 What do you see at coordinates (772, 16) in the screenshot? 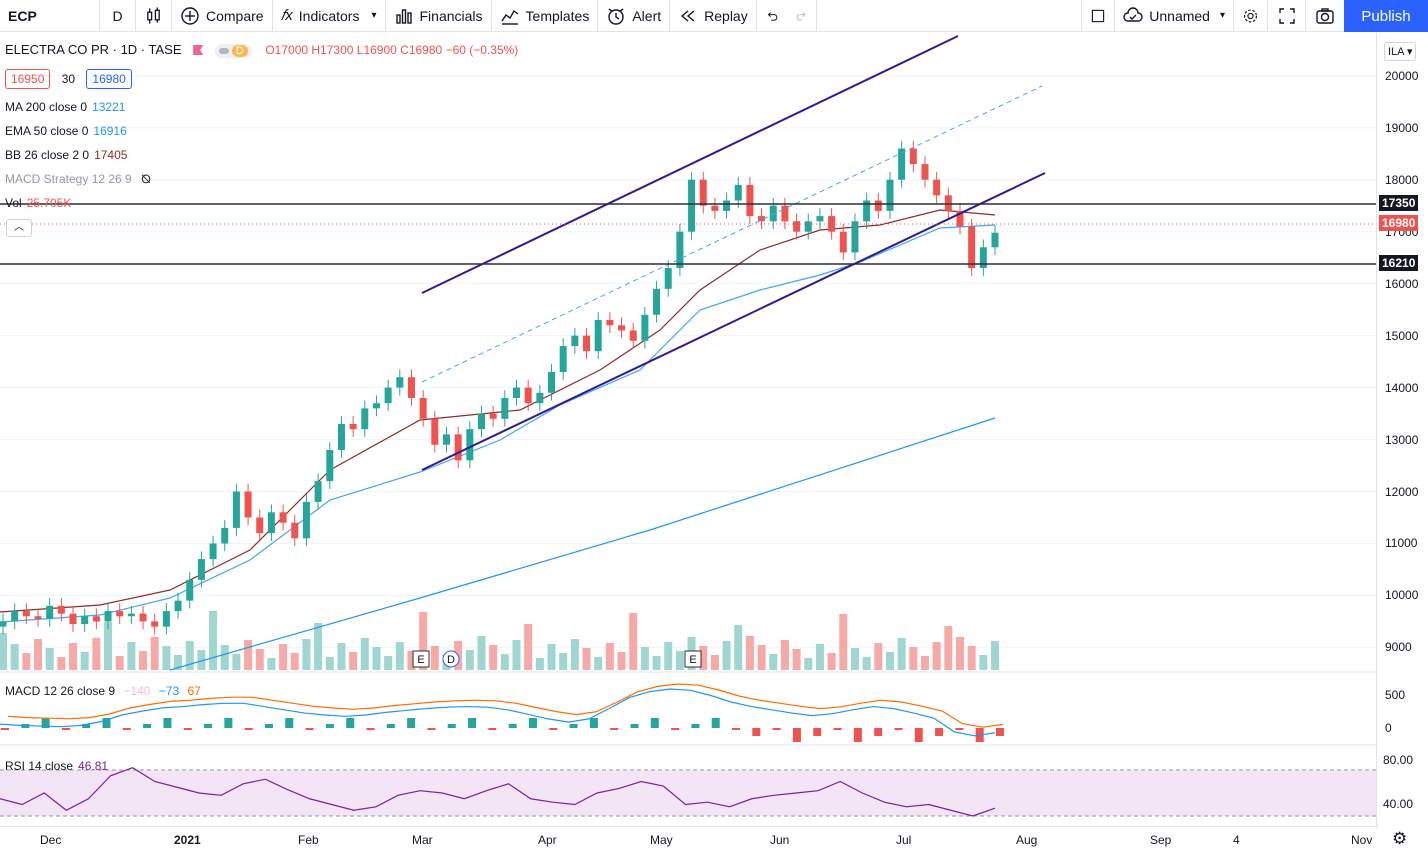
I see `undo-button` at bounding box center [772, 16].